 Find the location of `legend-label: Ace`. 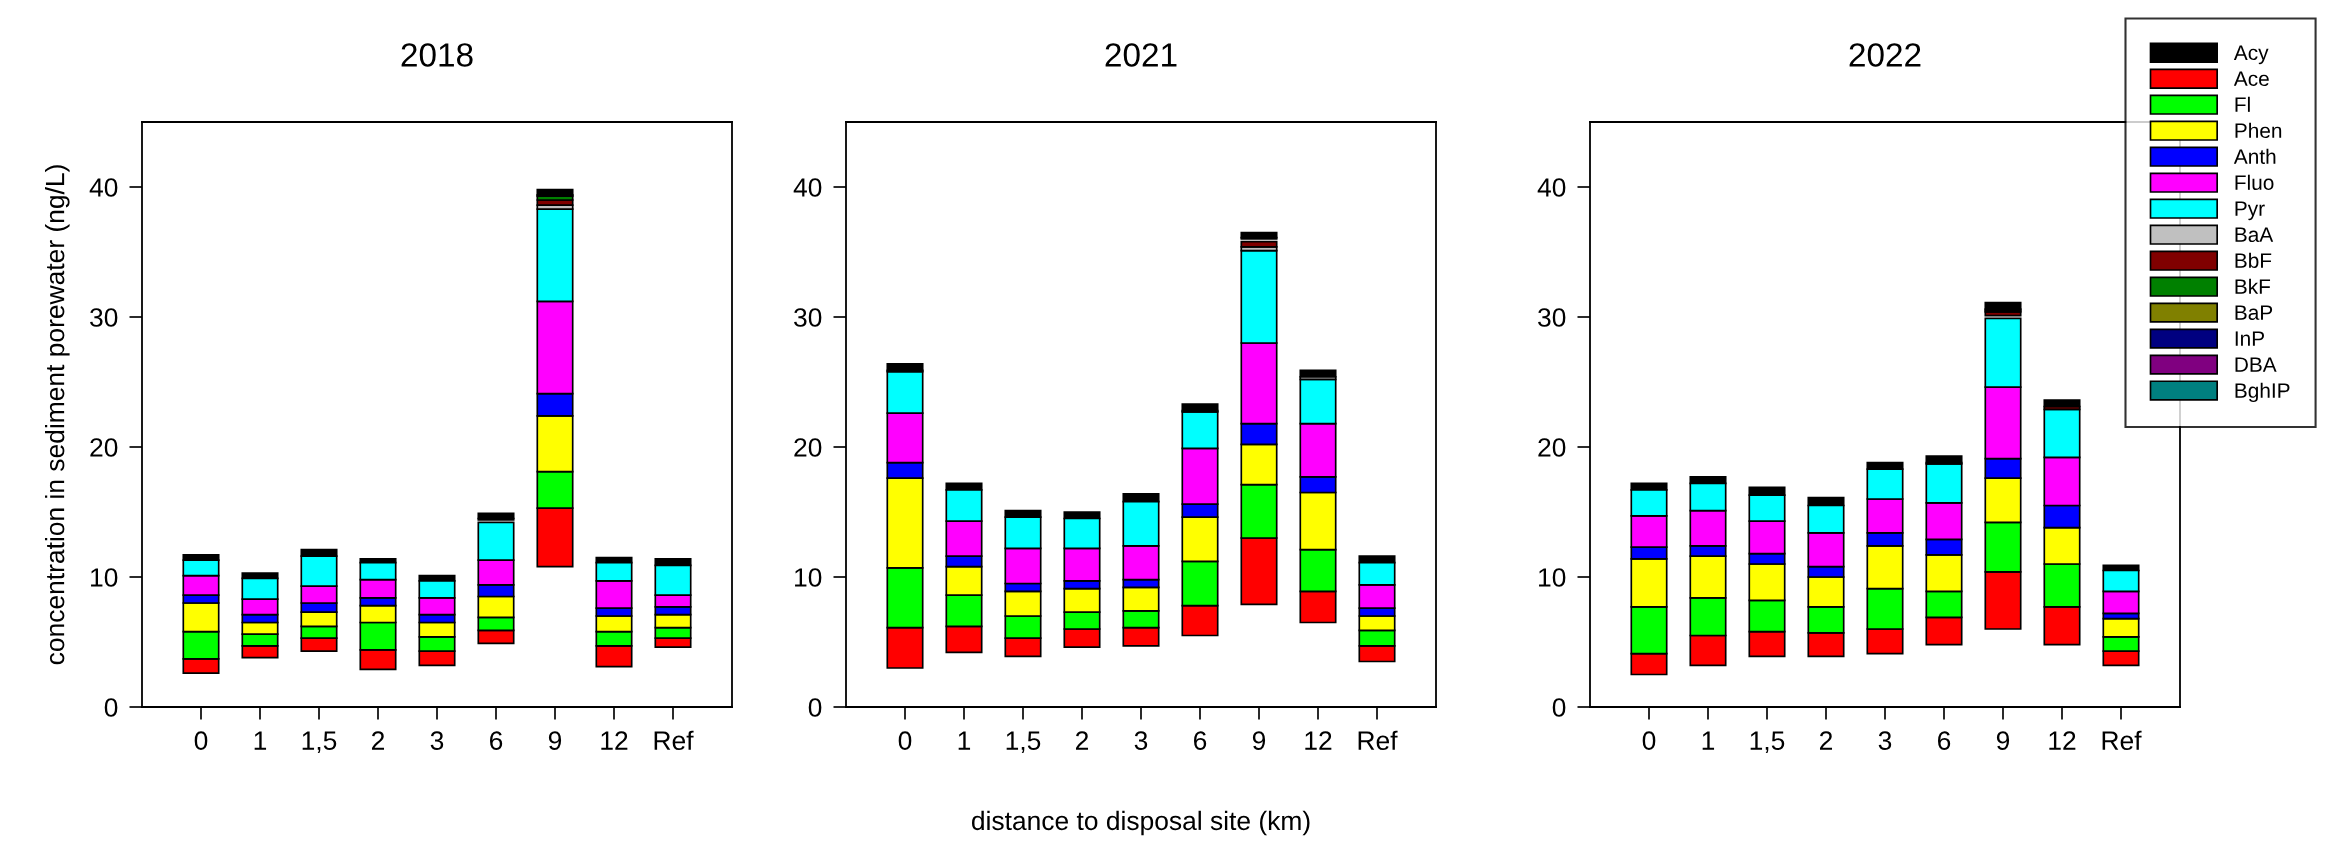

legend-label: Ace is located at coordinates (2251, 79).